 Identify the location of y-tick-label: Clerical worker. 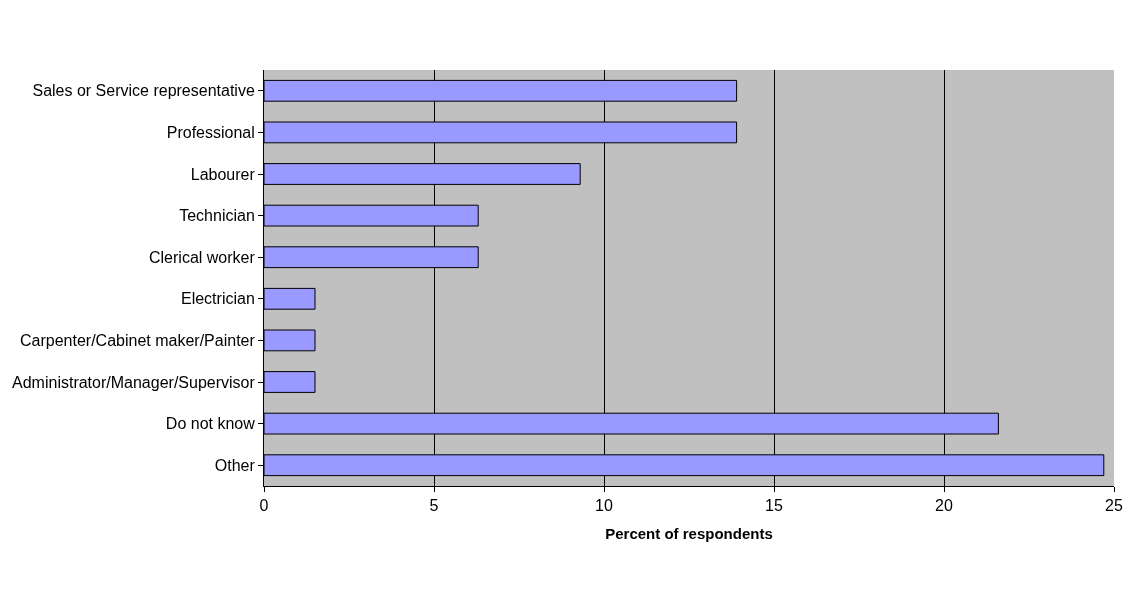
(202, 257).